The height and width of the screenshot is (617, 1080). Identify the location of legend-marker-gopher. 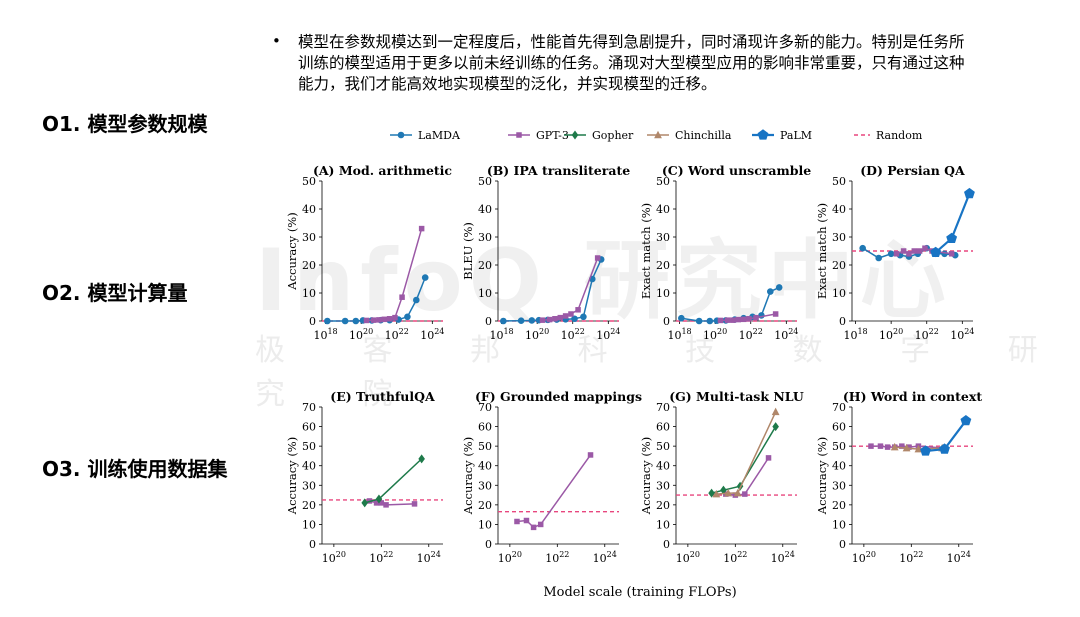
(575, 135).